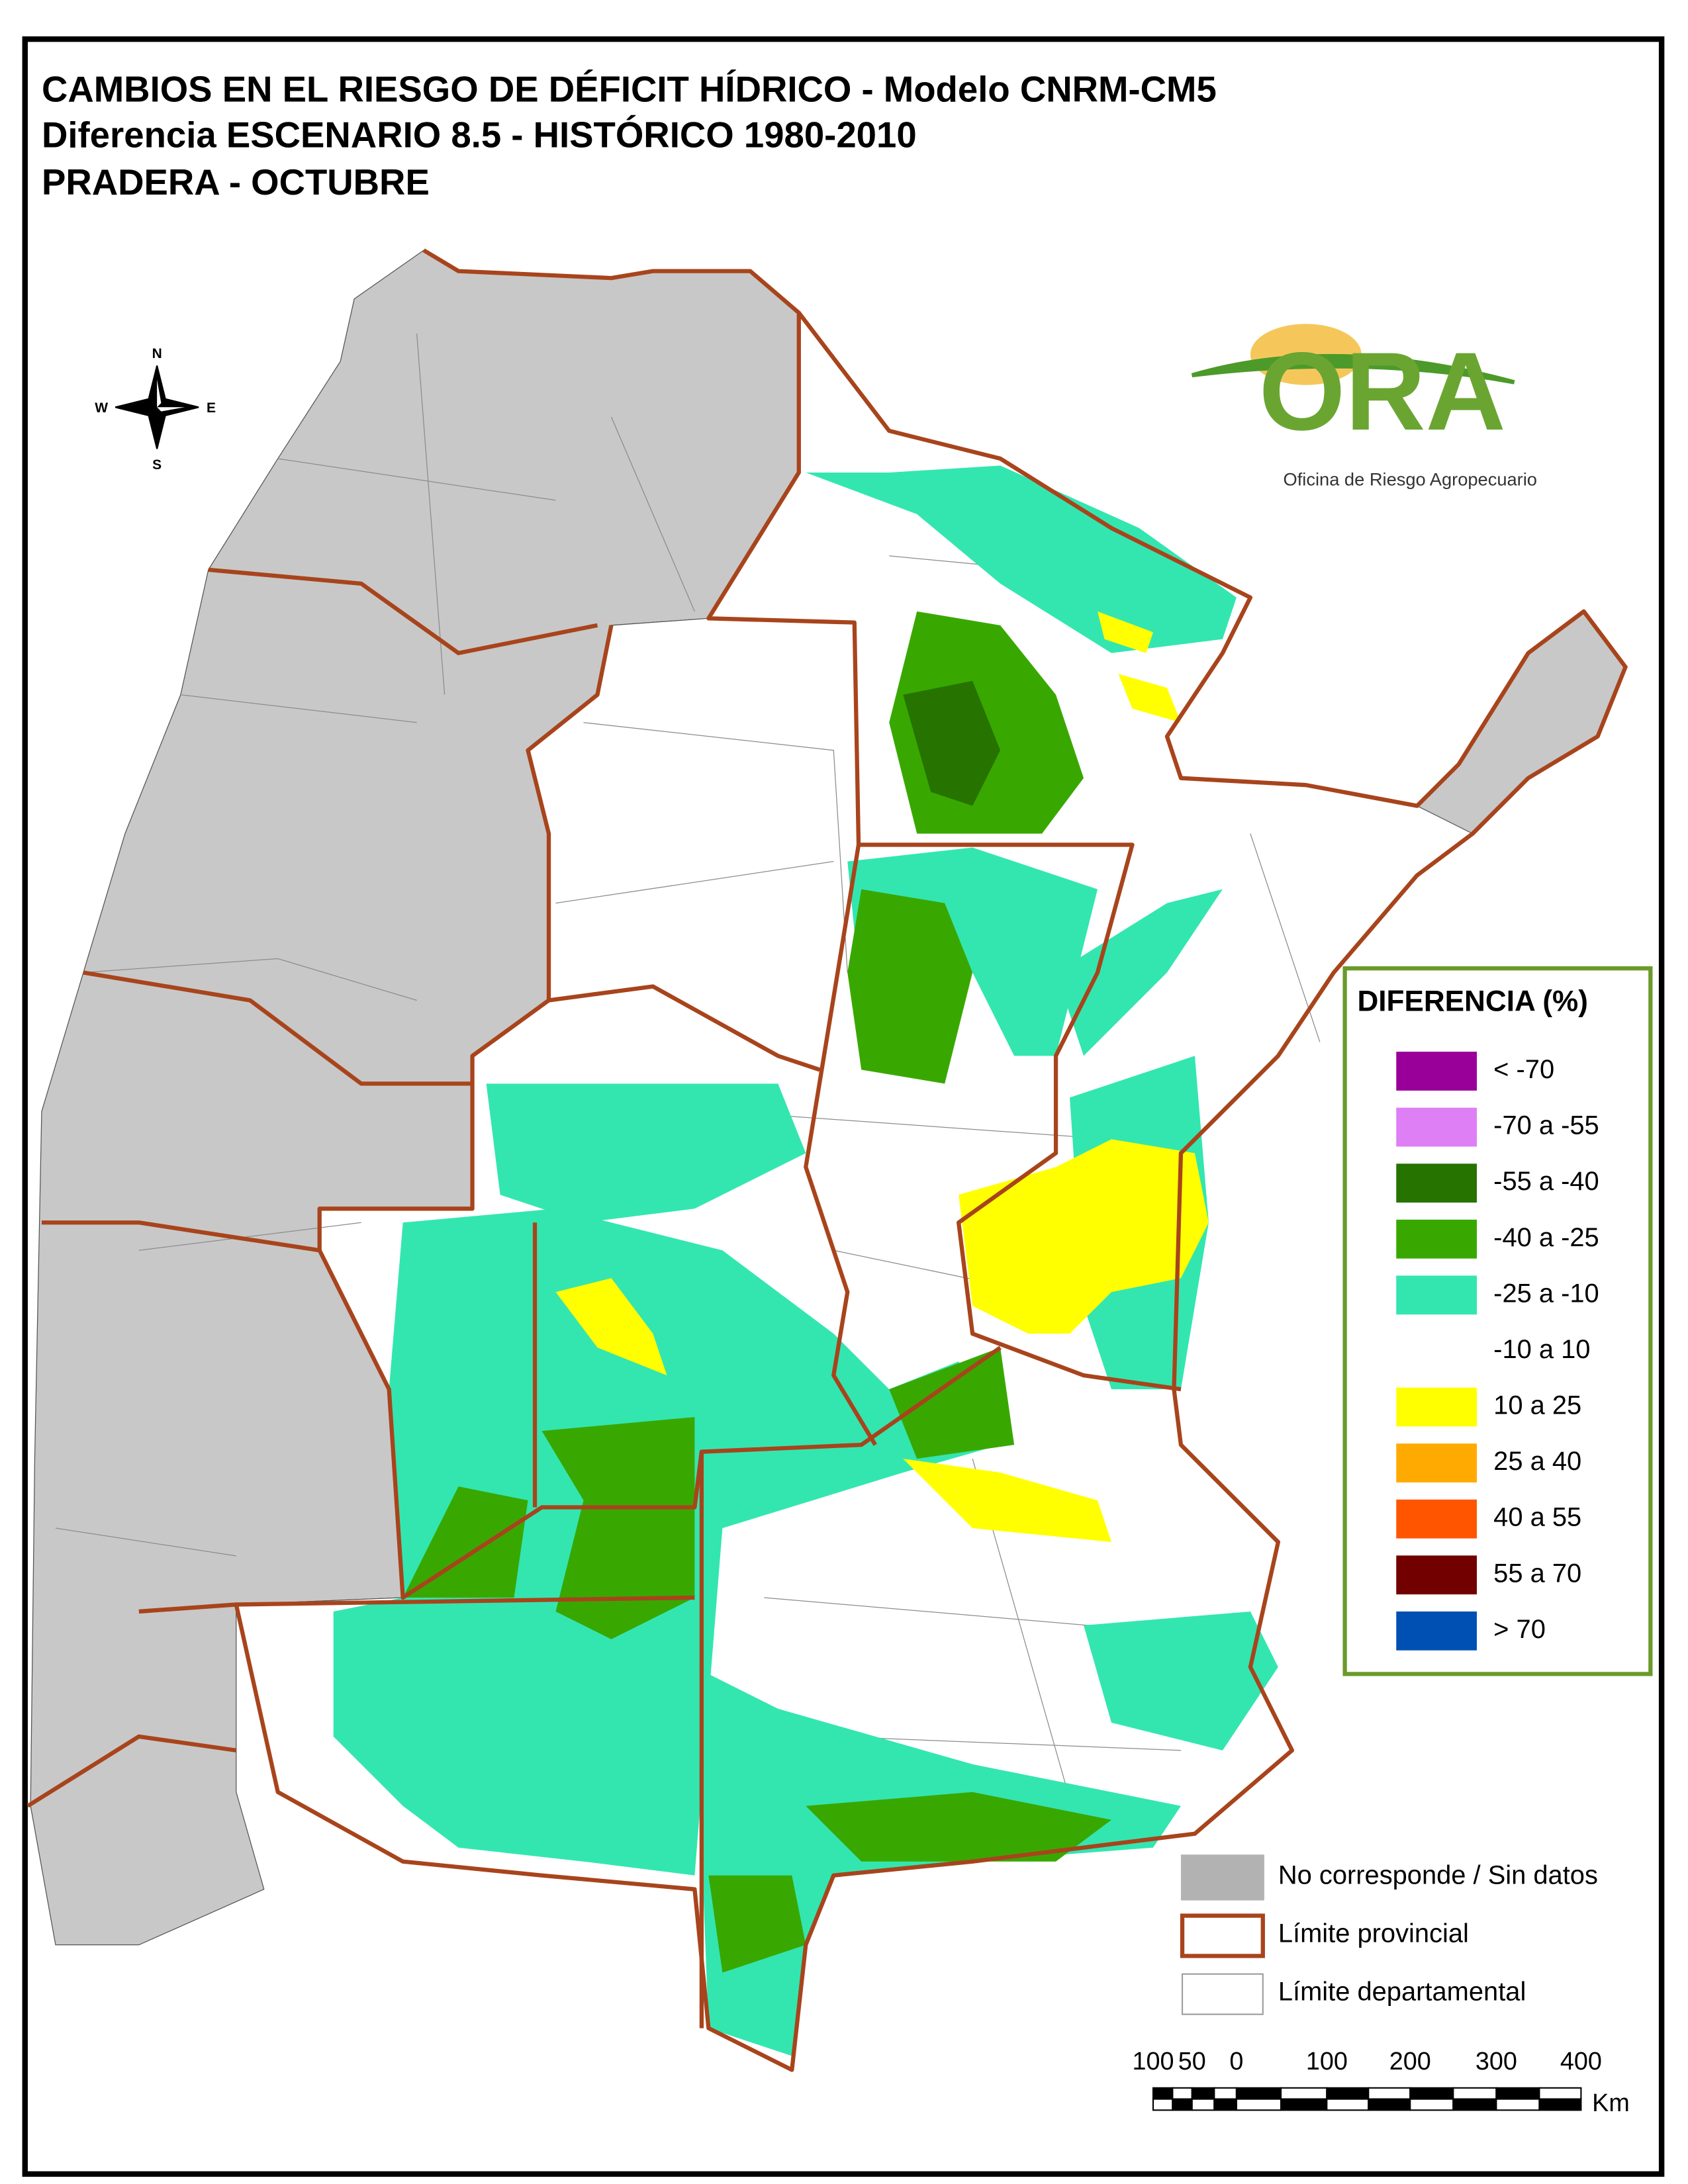  I want to click on legend-label: > 70, so click(1519, 1629).